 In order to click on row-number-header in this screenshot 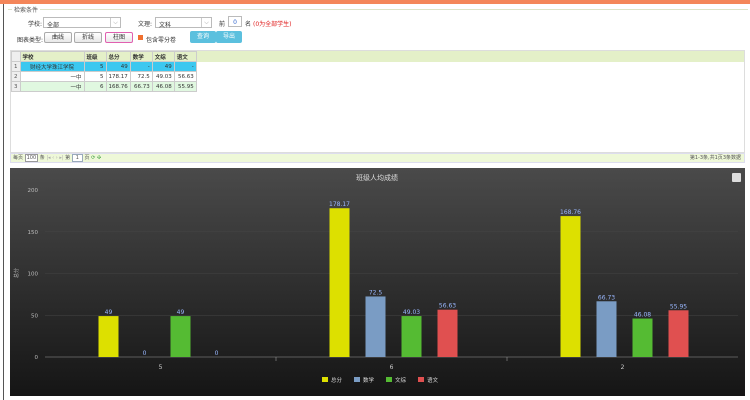, I will do `click(16, 56)`.